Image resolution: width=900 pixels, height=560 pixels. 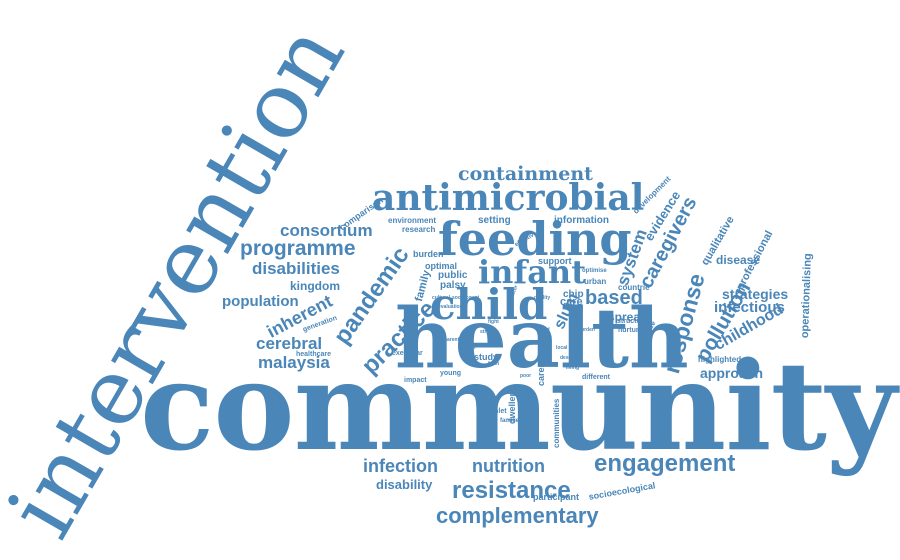 What do you see at coordinates (749, 307) in the screenshot?
I see `word-infectious: infectious` at bounding box center [749, 307].